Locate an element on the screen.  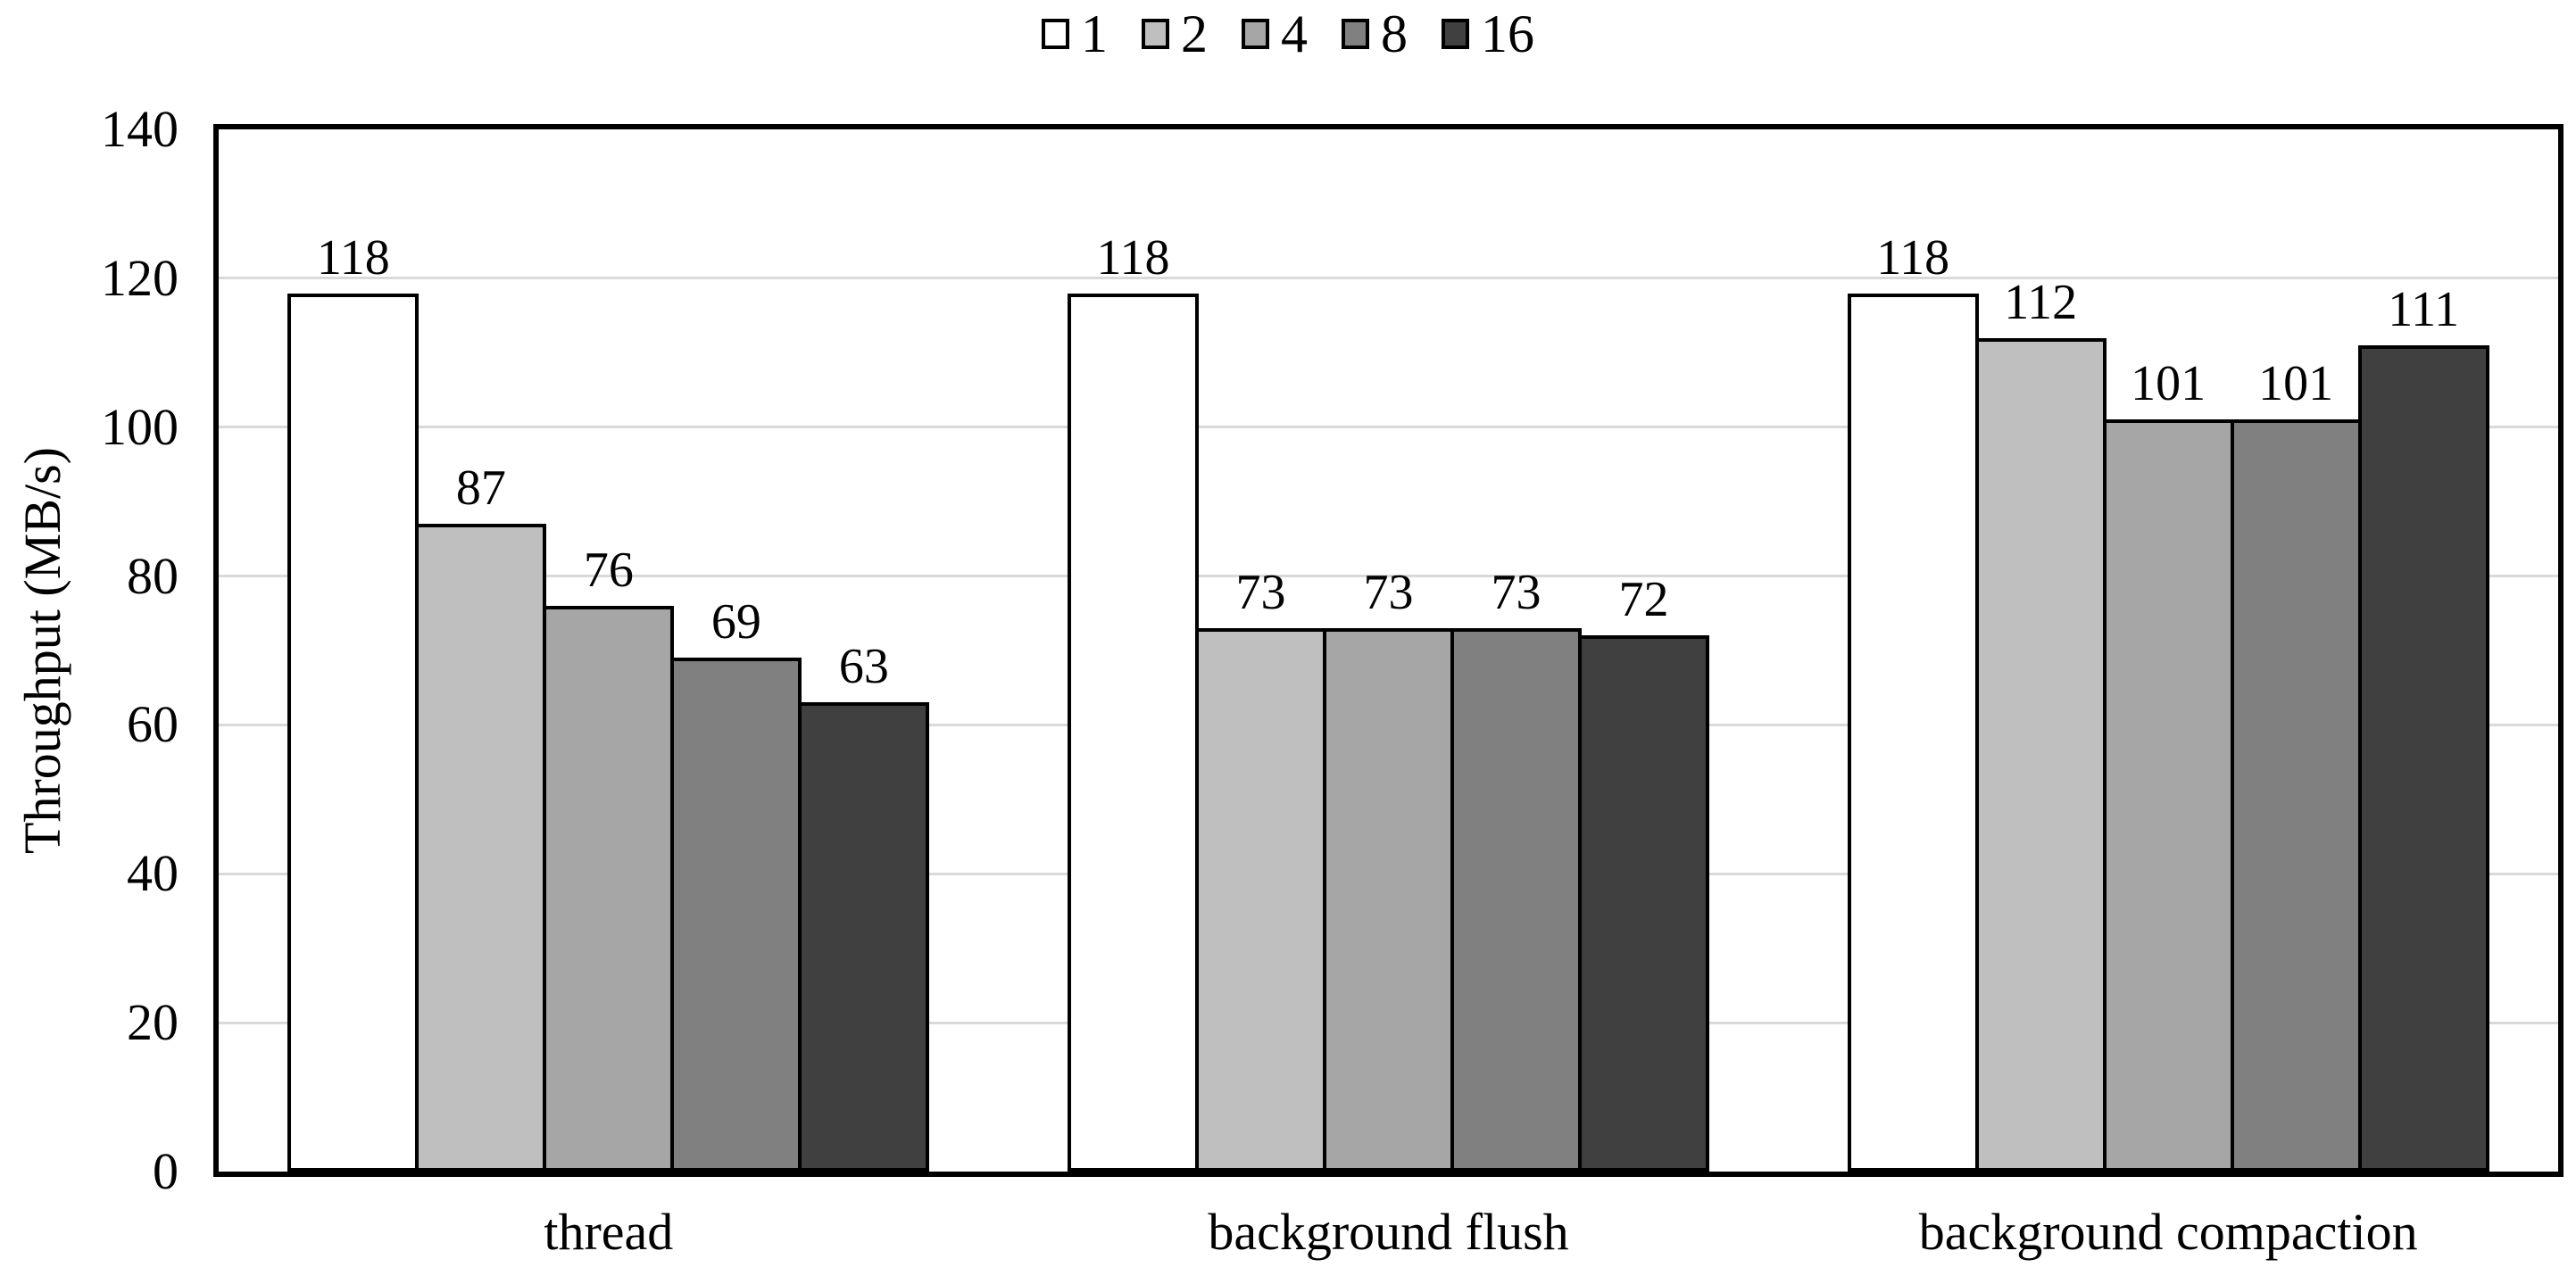
y-tick-label-80: 80 is located at coordinates (153, 575).